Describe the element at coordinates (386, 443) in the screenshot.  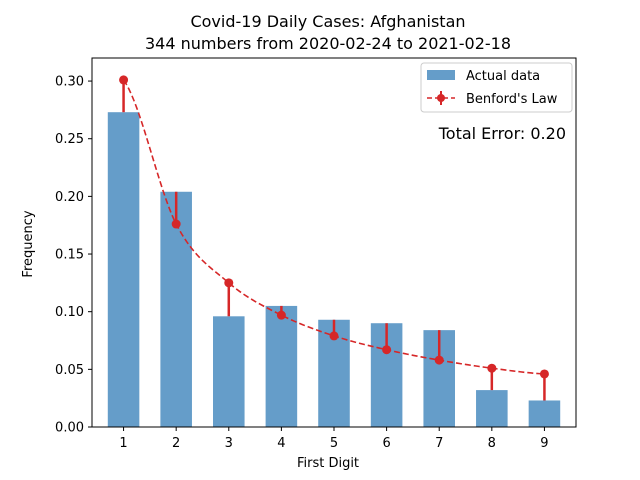
I see `x-tick-label: 6` at that location.